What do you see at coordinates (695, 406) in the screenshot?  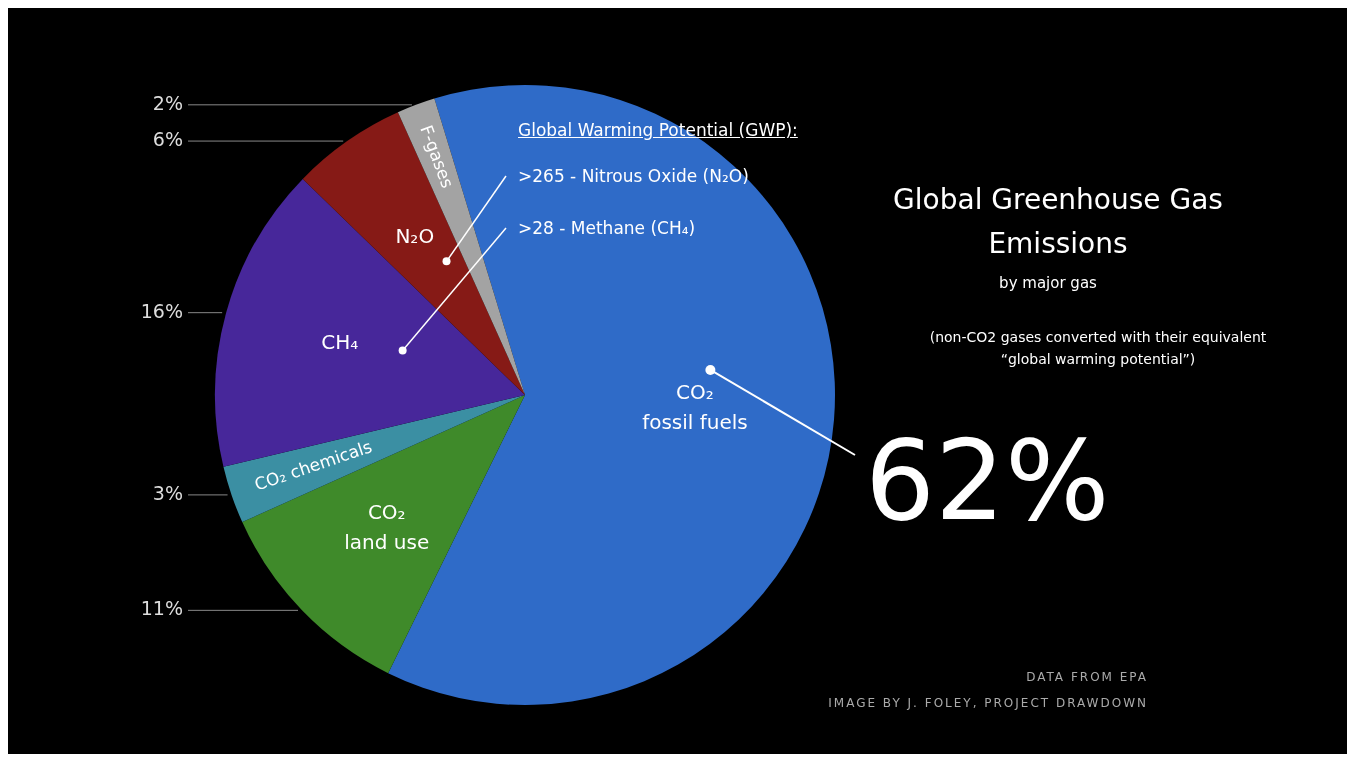 I see `slice-label: CO₂ fossil fuels` at bounding box center [695, 406].